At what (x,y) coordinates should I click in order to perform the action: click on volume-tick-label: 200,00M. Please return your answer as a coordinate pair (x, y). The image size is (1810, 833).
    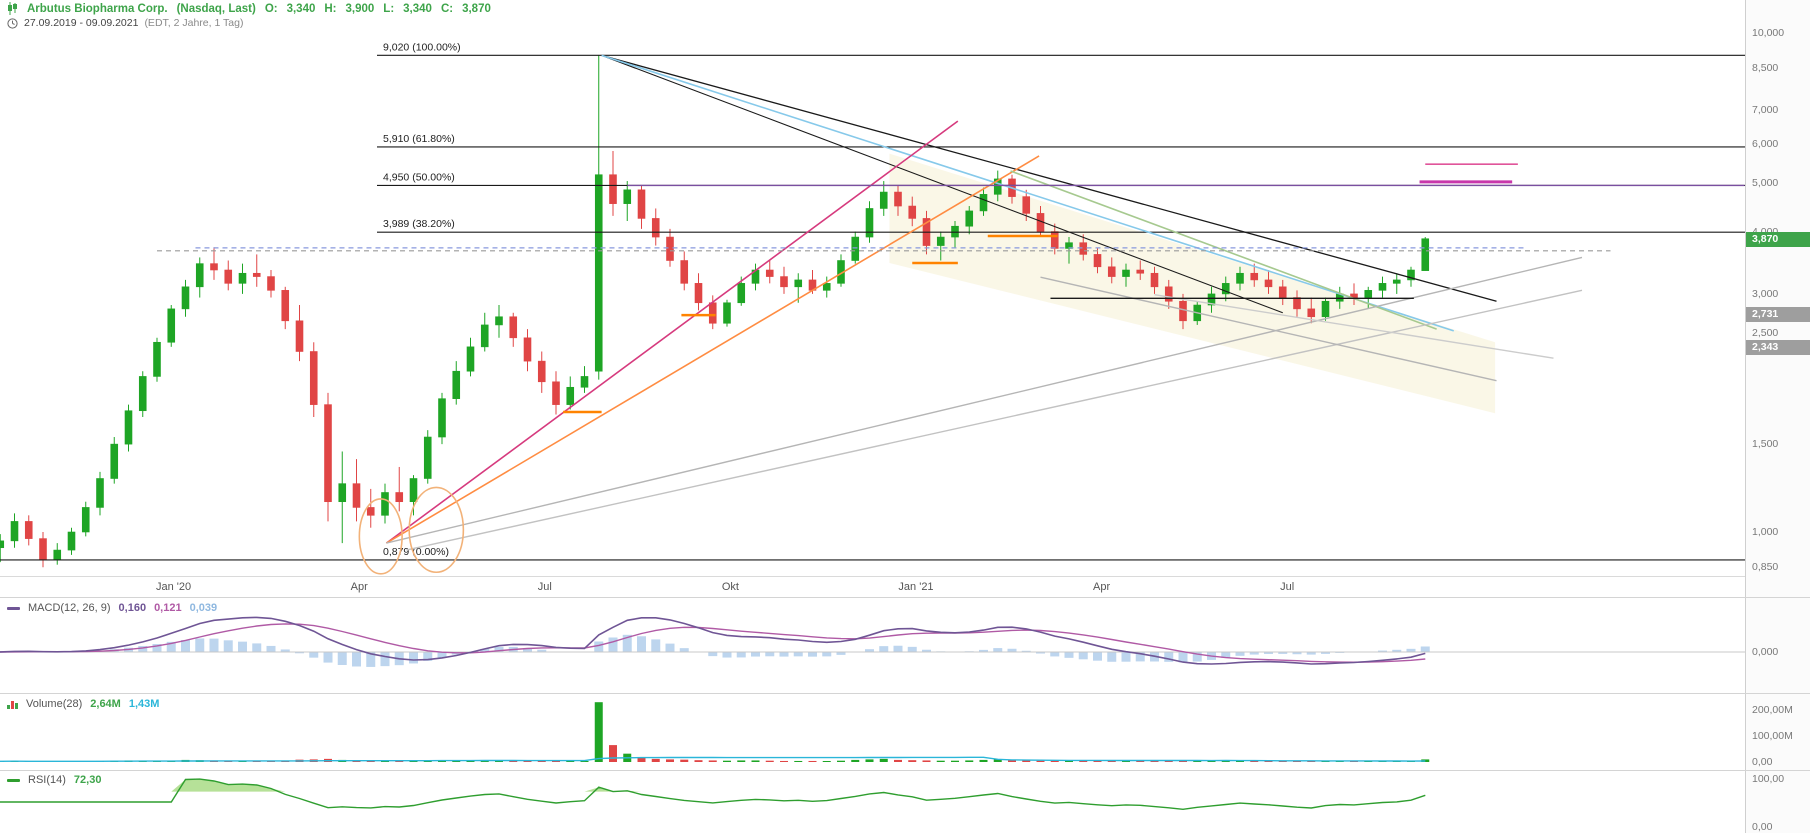
    Looking at the image, I should click on (1772, 710).